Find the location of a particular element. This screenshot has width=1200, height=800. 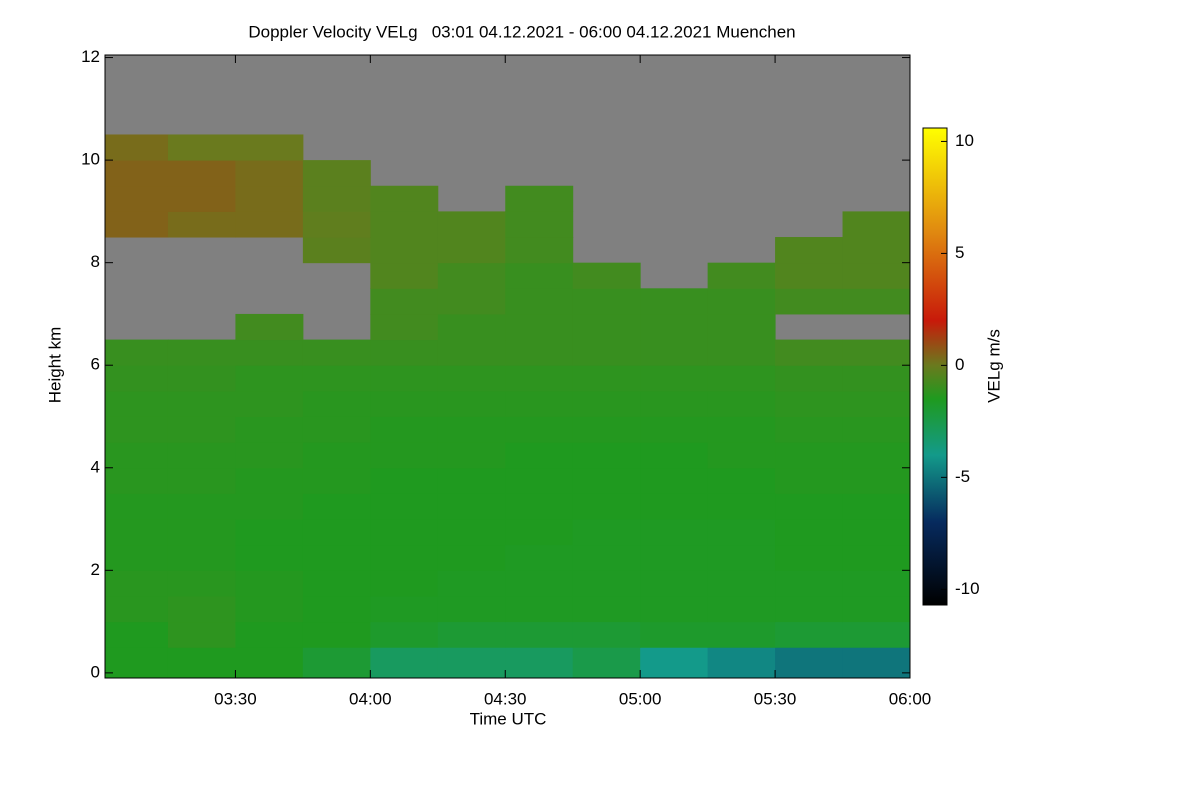

colorbar-tick-label: 0 is located at coordinates (959, 364).